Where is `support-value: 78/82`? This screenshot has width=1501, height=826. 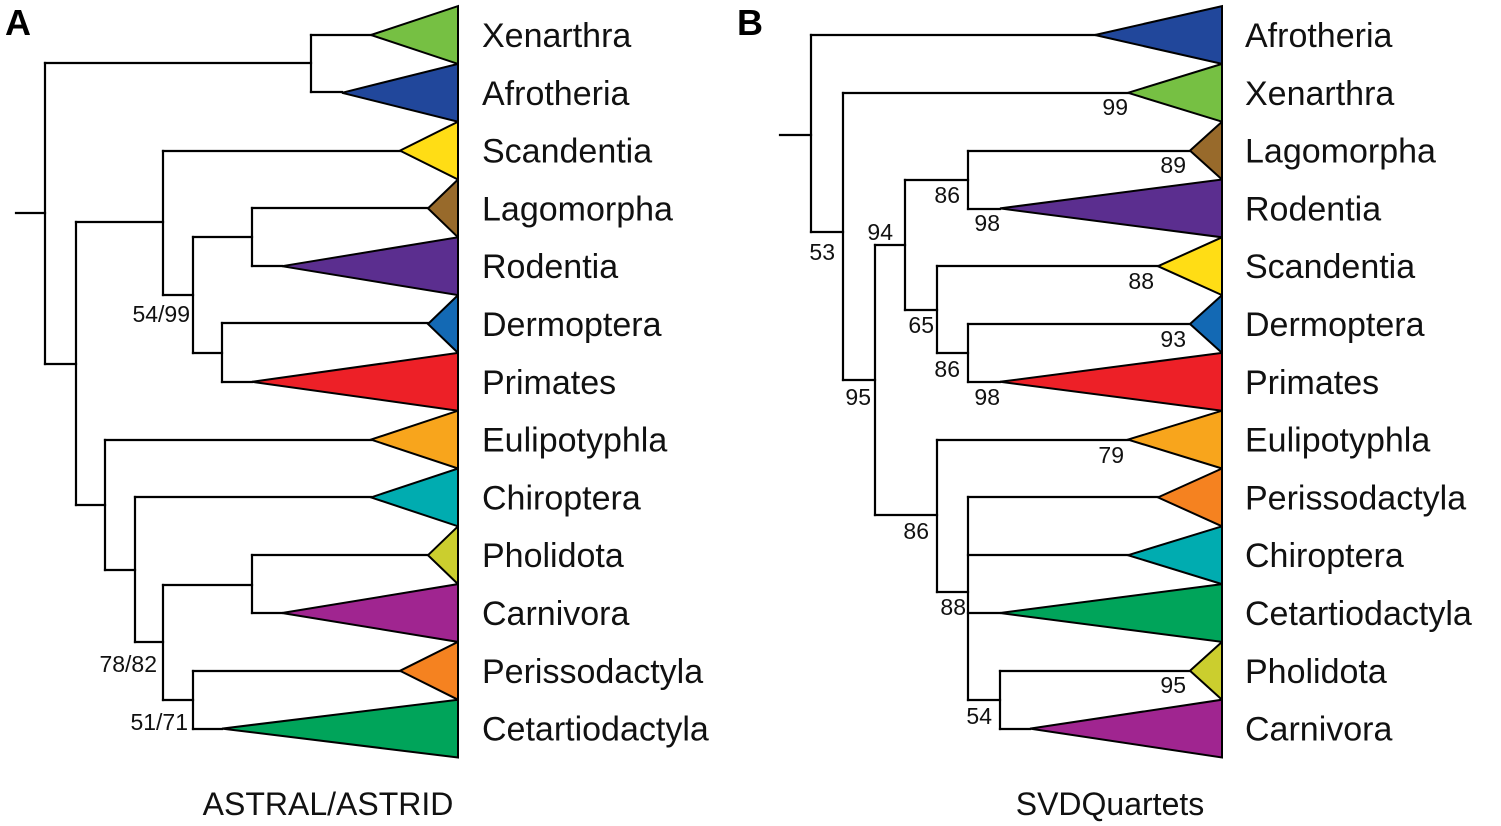
support-value: 78/82 is located at coordinates (128, 664).